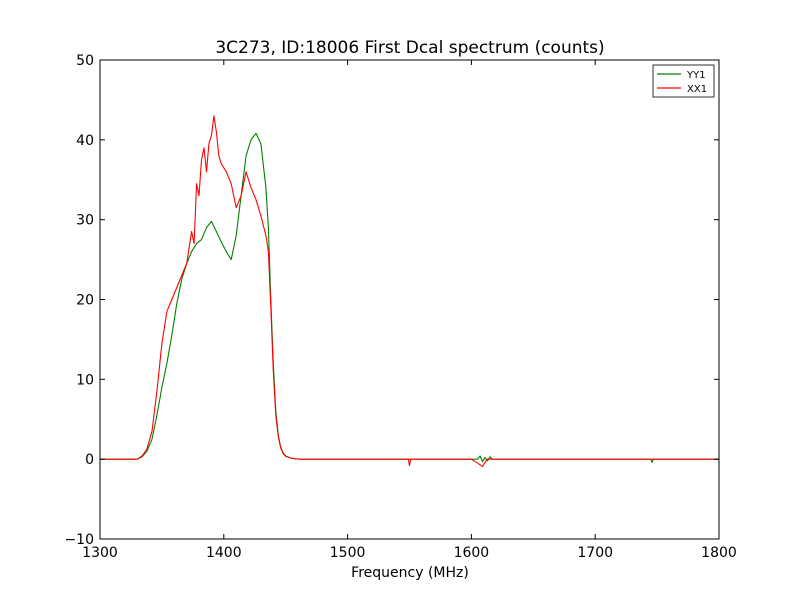 This screenshot has height=600, width=800. I want to click on legend-box, so click(683, 81).